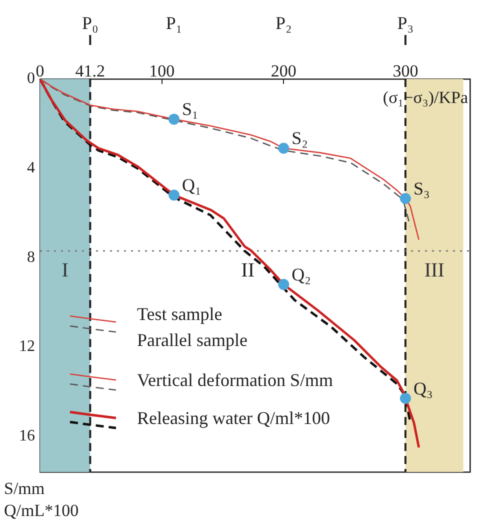  Describe the element at coordinates (233, 418) in the screenshot. I see `legend-label: Releasing water Q/ml*100` at that location.